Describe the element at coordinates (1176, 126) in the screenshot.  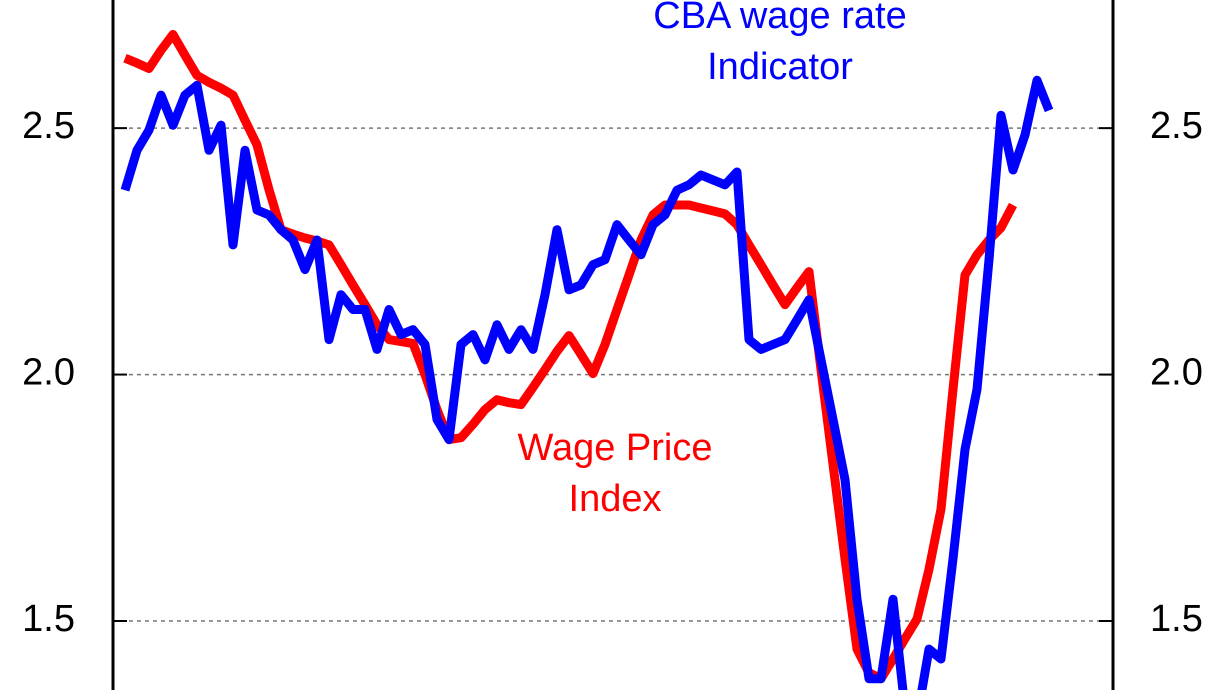
I see `y2-tick-label: 2.5` at that location.